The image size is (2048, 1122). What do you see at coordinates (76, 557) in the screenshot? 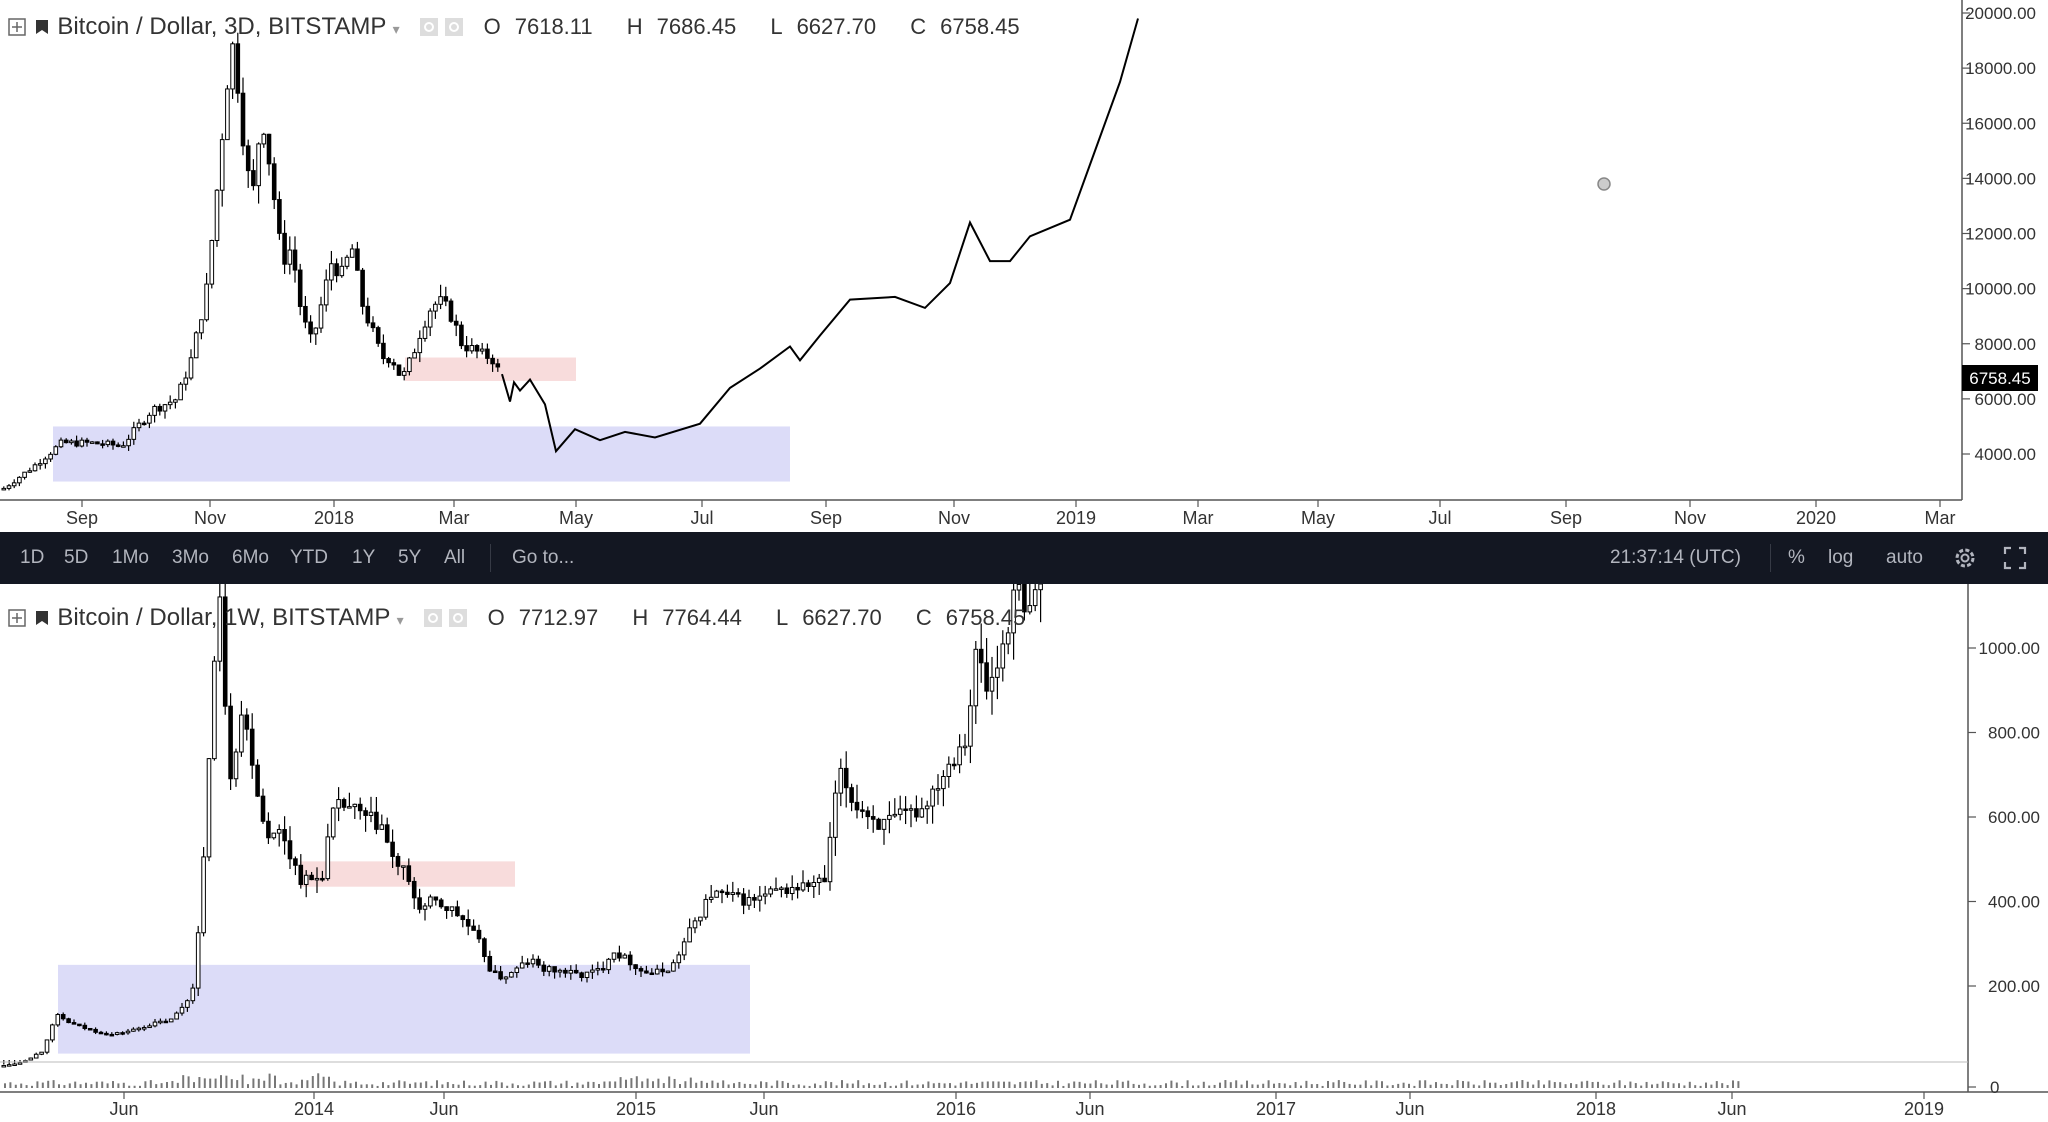
I see `range-button-5d: 5D` at bounding box center [76, 557].